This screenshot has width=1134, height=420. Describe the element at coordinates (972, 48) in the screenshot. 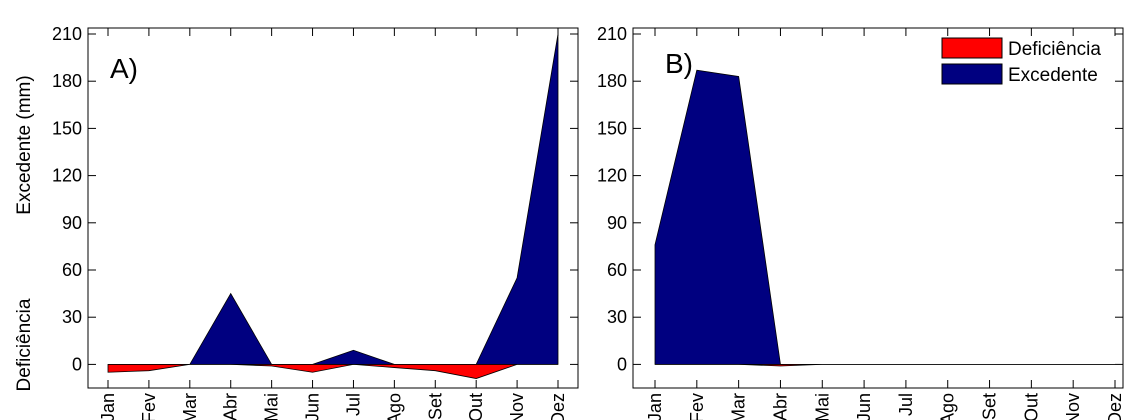

I see `legend-swatch-deficincia` at that location.